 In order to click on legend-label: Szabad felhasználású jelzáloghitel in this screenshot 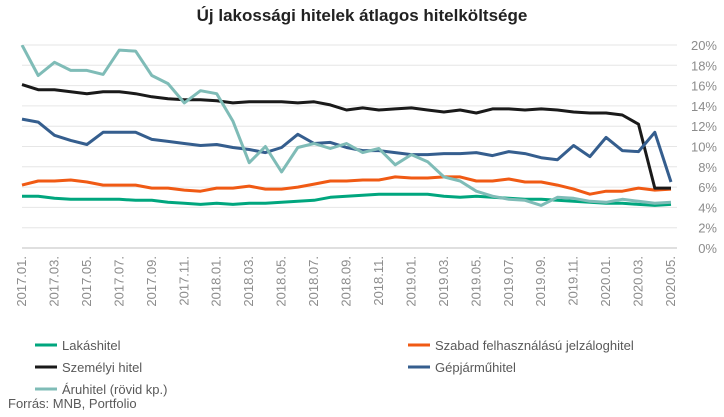, I will do `click(534, 345)`.